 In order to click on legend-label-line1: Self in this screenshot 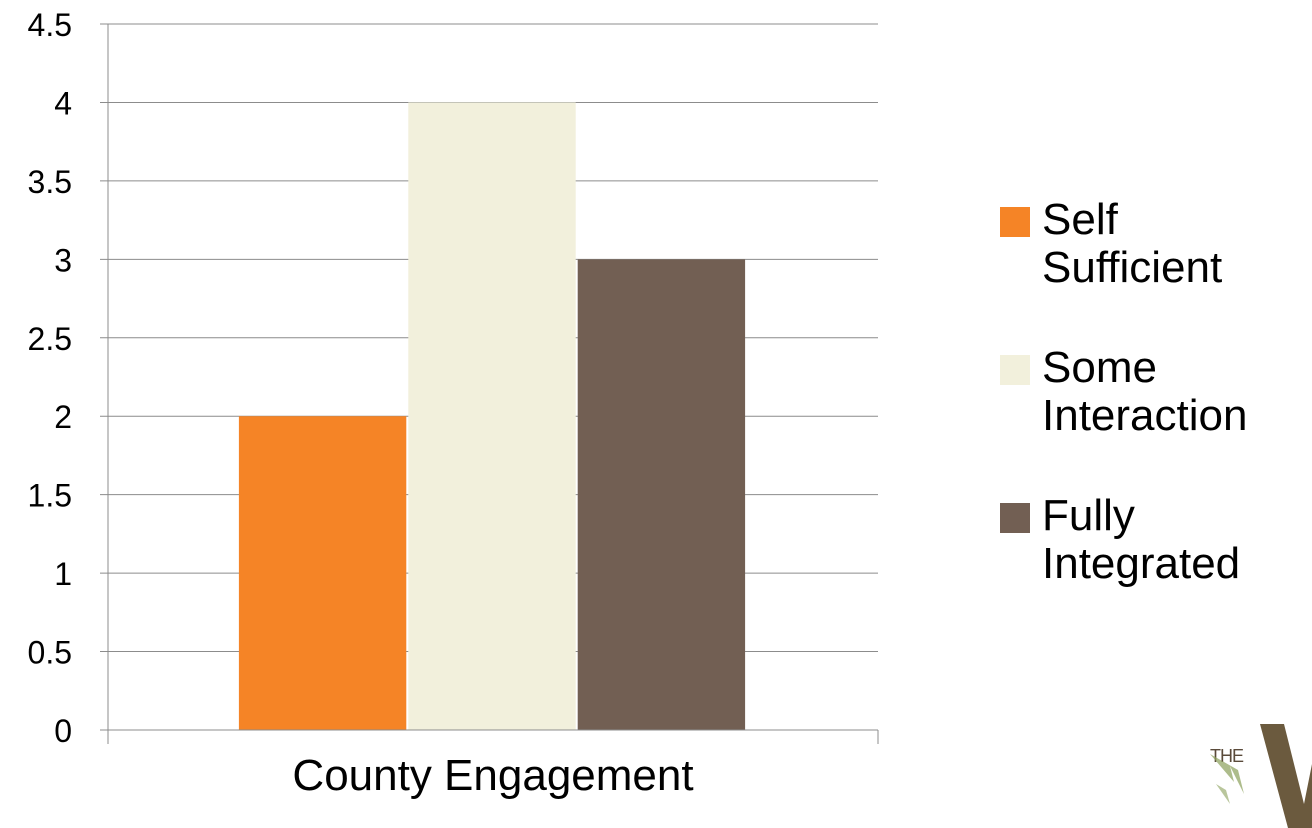, I will do `click(1080, 219)`.